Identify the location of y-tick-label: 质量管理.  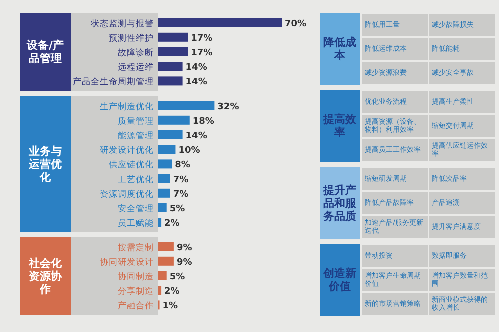
(136, 121).